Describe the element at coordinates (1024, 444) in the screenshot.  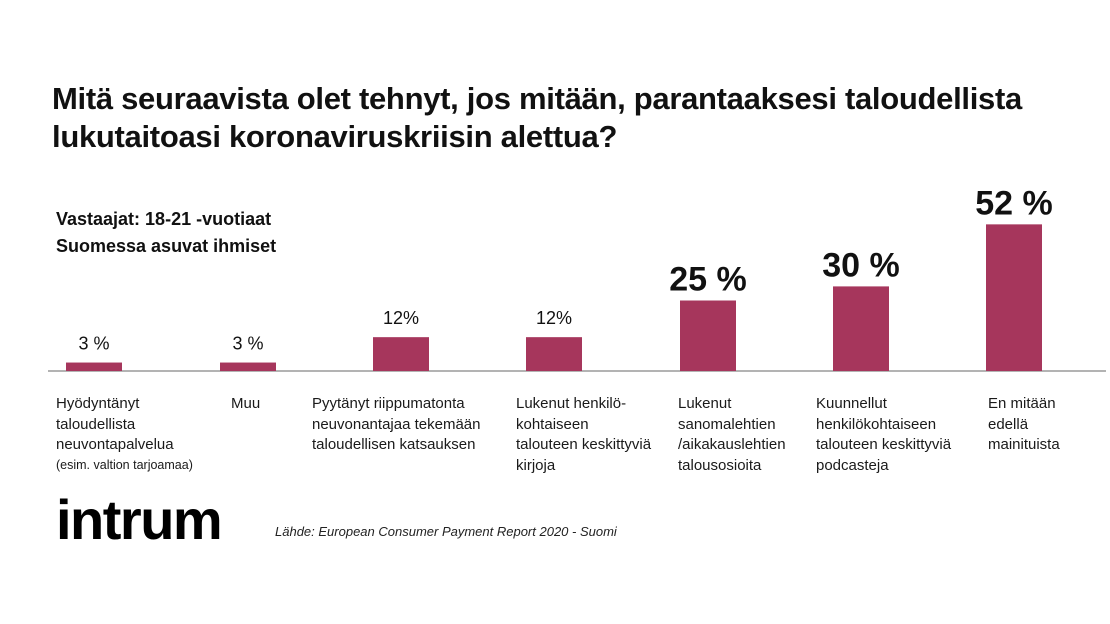
I see `category-label-line: mainituista` at that location.